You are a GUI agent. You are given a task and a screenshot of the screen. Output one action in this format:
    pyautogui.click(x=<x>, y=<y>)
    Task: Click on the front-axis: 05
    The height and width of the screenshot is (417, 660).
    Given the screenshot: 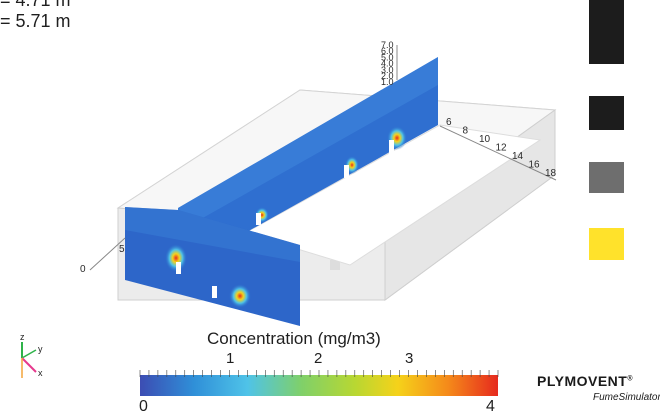 What is the action you would take?
    pyautogui.click(x=103, y=256)
    